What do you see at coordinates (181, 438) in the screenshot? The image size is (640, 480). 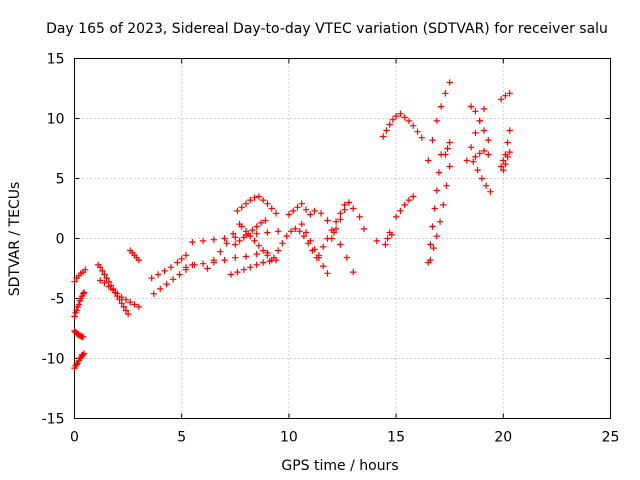 I see `x-tick-label: 5` at bounding box center [181, 438].